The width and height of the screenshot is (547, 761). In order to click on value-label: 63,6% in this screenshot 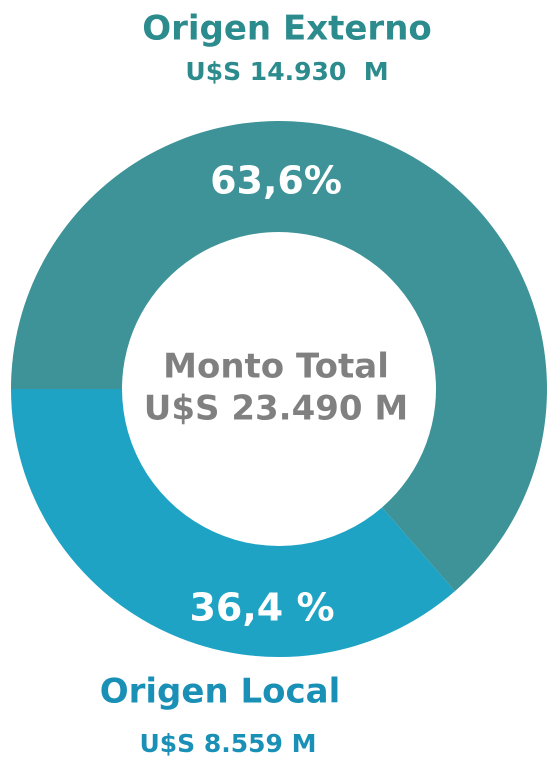, I will do `click(276, 181)`.